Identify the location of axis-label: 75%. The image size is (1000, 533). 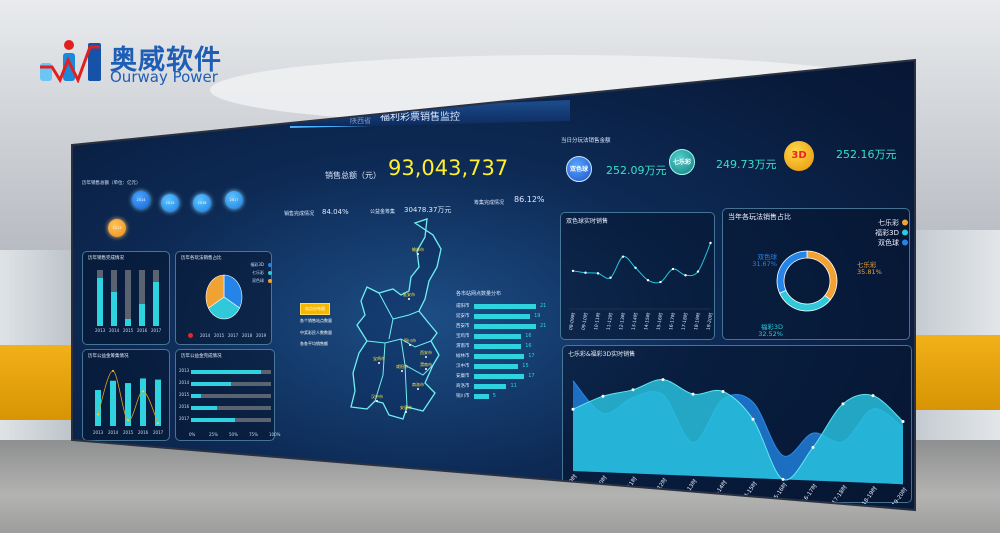
(253, 434).